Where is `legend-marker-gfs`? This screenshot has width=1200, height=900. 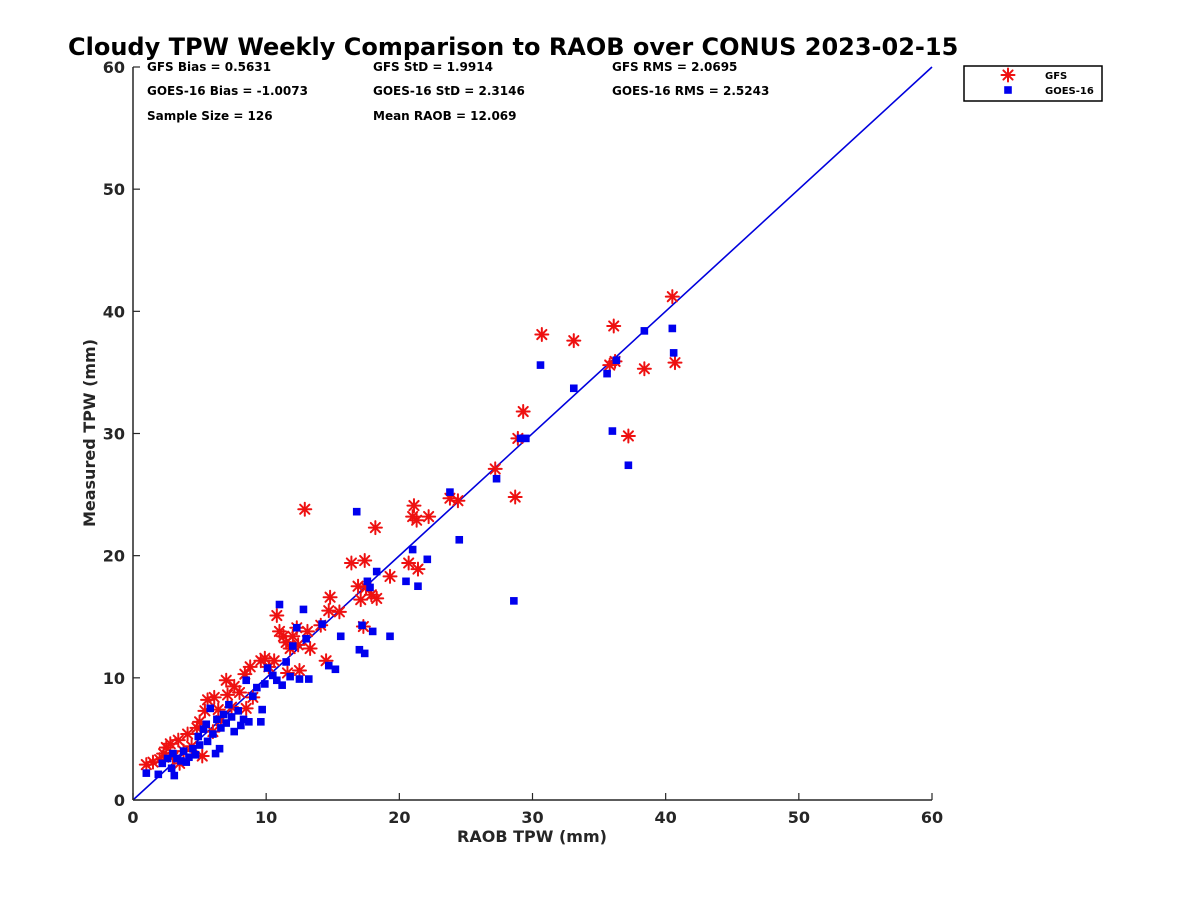 legend-marker-gfs is located at coordinates (1008, 75).